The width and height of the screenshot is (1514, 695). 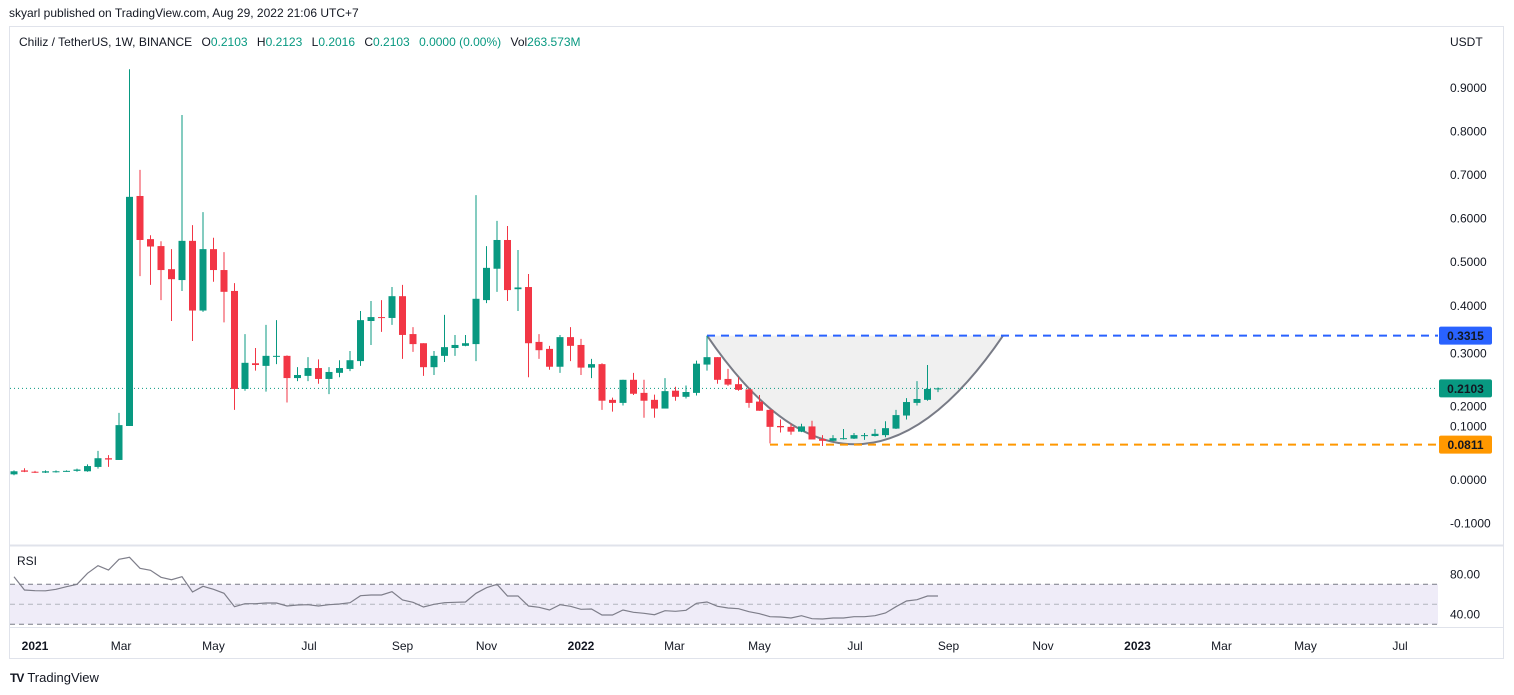 I want to click on rsi-tick-label: 80.00, so click(x=1465, y=574).